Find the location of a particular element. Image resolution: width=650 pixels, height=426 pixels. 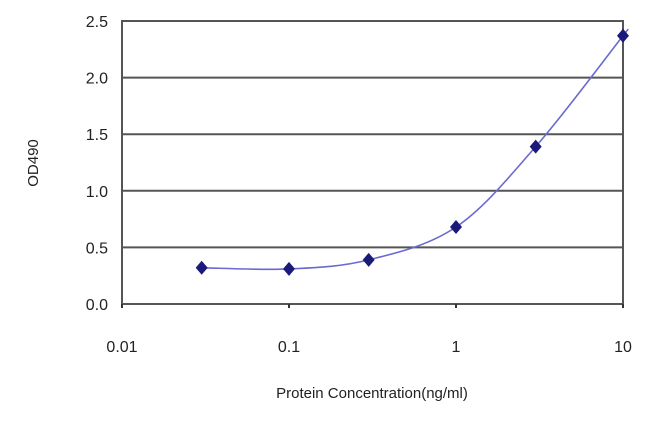

y-tick-label: 1.0 is located at coordinates (97, 192).